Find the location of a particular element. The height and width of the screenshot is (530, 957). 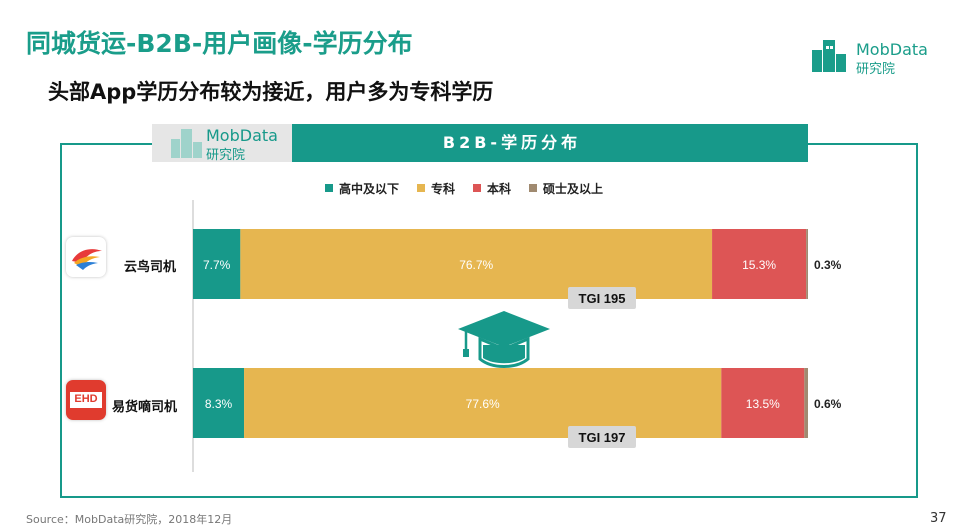

banner-brand-name: MobData is located at coordinates (242, 135).